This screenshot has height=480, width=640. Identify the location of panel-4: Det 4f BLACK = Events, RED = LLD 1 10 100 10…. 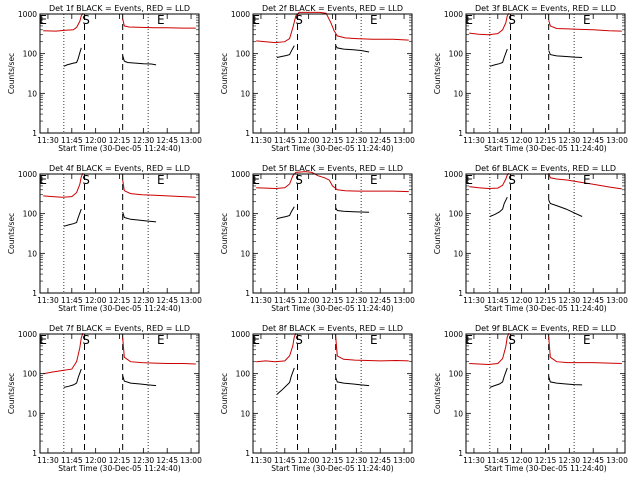
(104, 238).